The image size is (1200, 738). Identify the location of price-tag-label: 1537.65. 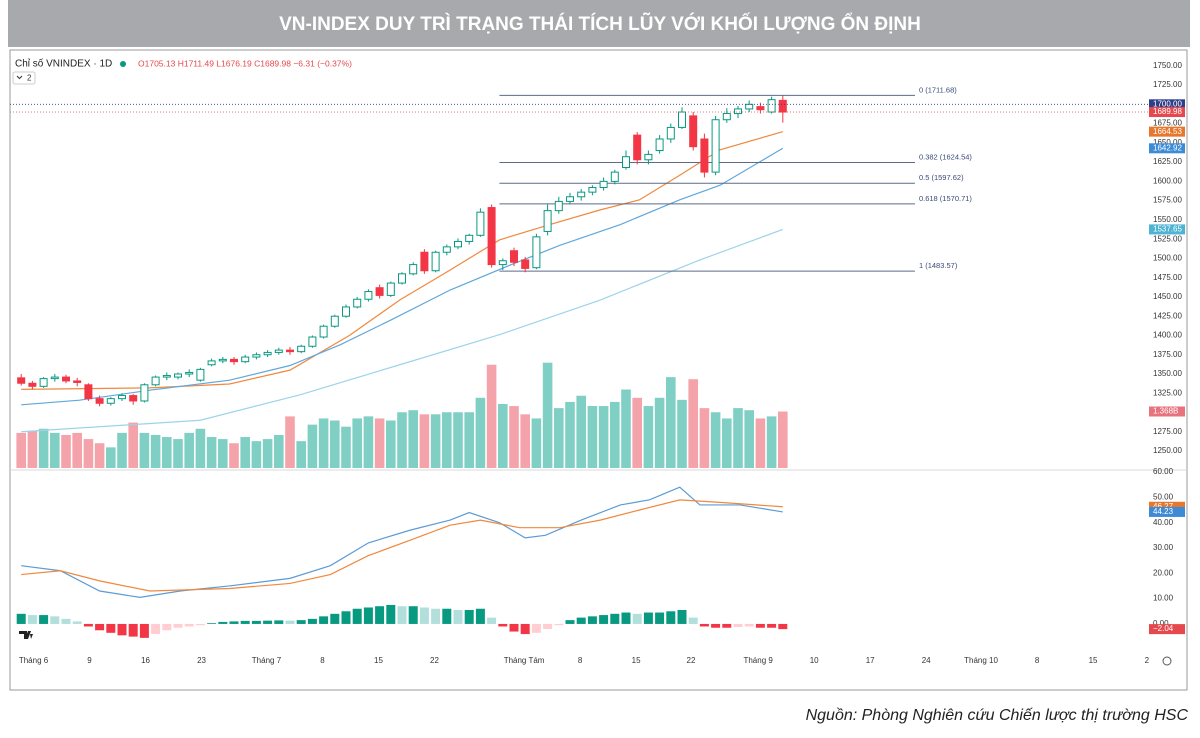
(1167, 229).